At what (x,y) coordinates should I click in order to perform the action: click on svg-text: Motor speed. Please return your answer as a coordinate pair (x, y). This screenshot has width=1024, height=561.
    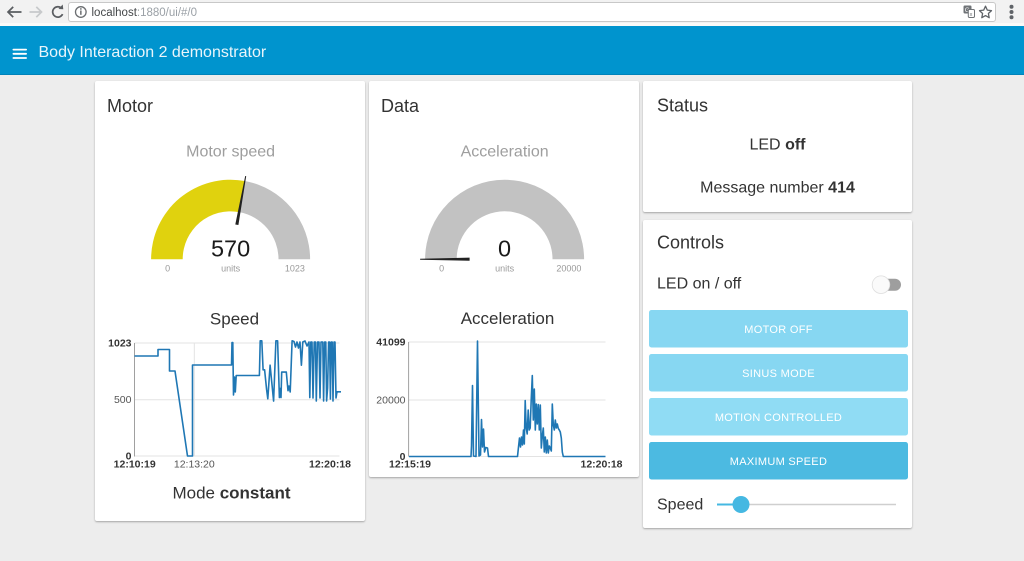
    Looking at the image, I should click on (230, 152).